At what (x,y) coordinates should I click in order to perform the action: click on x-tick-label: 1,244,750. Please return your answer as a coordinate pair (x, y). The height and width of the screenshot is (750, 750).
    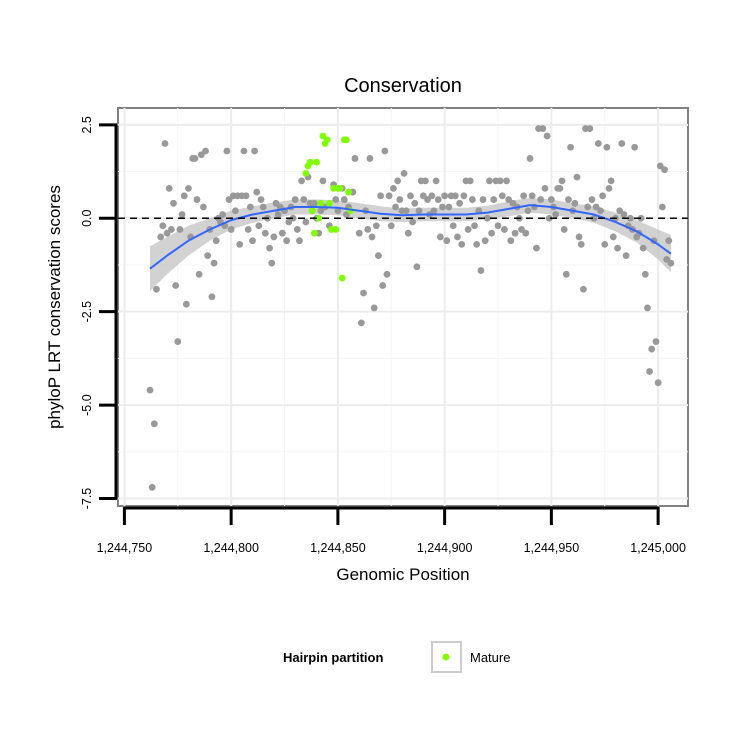
    Looking at the image, I should click on (125, 548).